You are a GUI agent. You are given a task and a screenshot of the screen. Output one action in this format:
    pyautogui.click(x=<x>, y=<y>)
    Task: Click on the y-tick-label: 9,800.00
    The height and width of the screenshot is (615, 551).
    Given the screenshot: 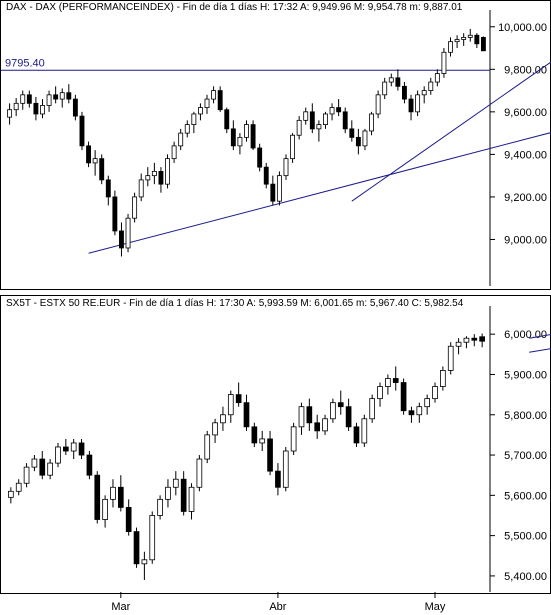 What is the action you would take?
    pyautogui.click(x=525, y=70)
    